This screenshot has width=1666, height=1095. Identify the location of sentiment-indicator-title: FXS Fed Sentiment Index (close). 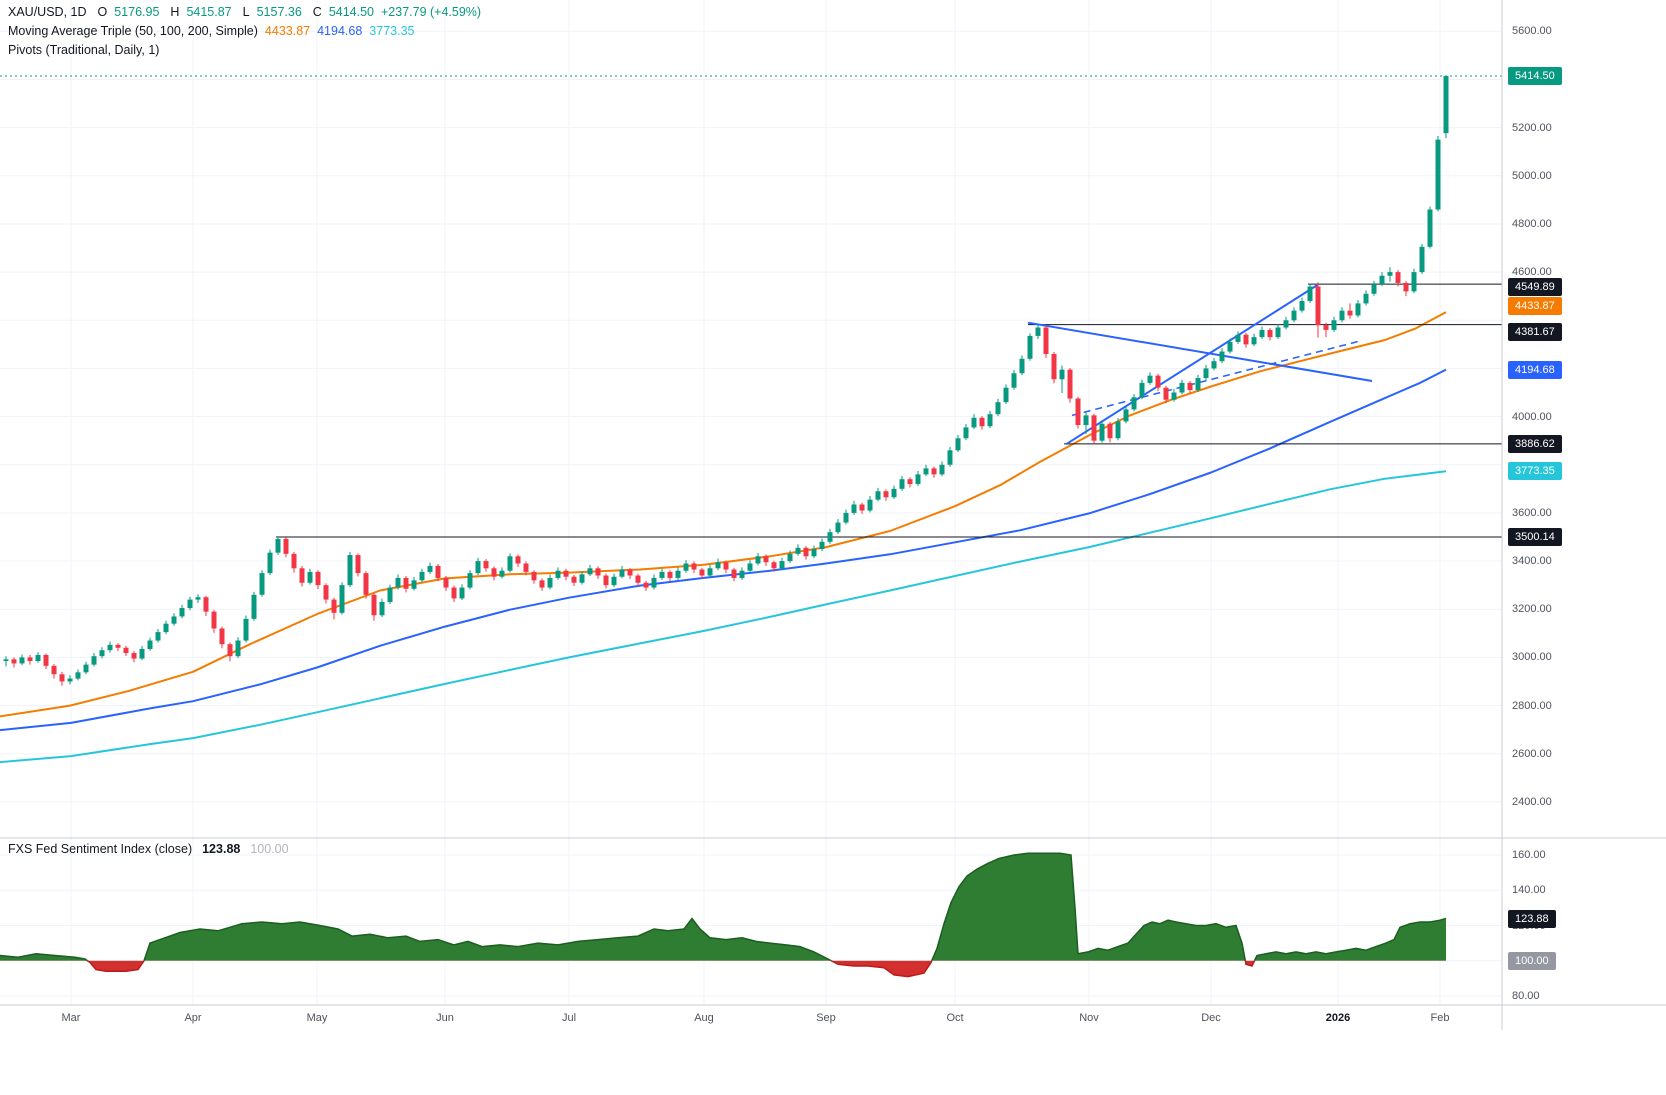
(100, 849).